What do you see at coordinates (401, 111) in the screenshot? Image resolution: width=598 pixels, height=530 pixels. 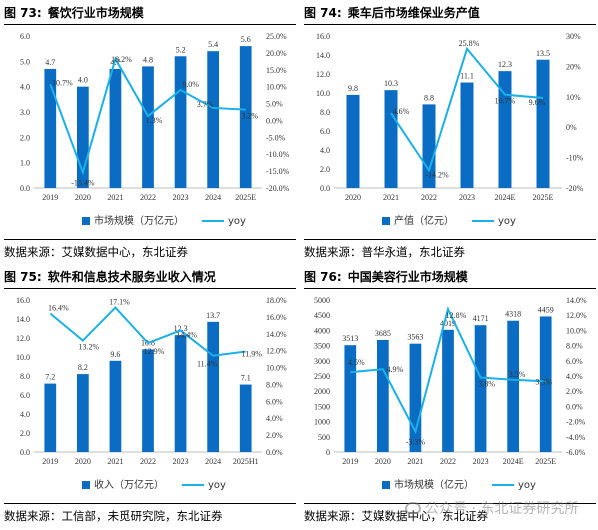 I see `line-data-label: 4.6%` at bounding box center [401, 111].